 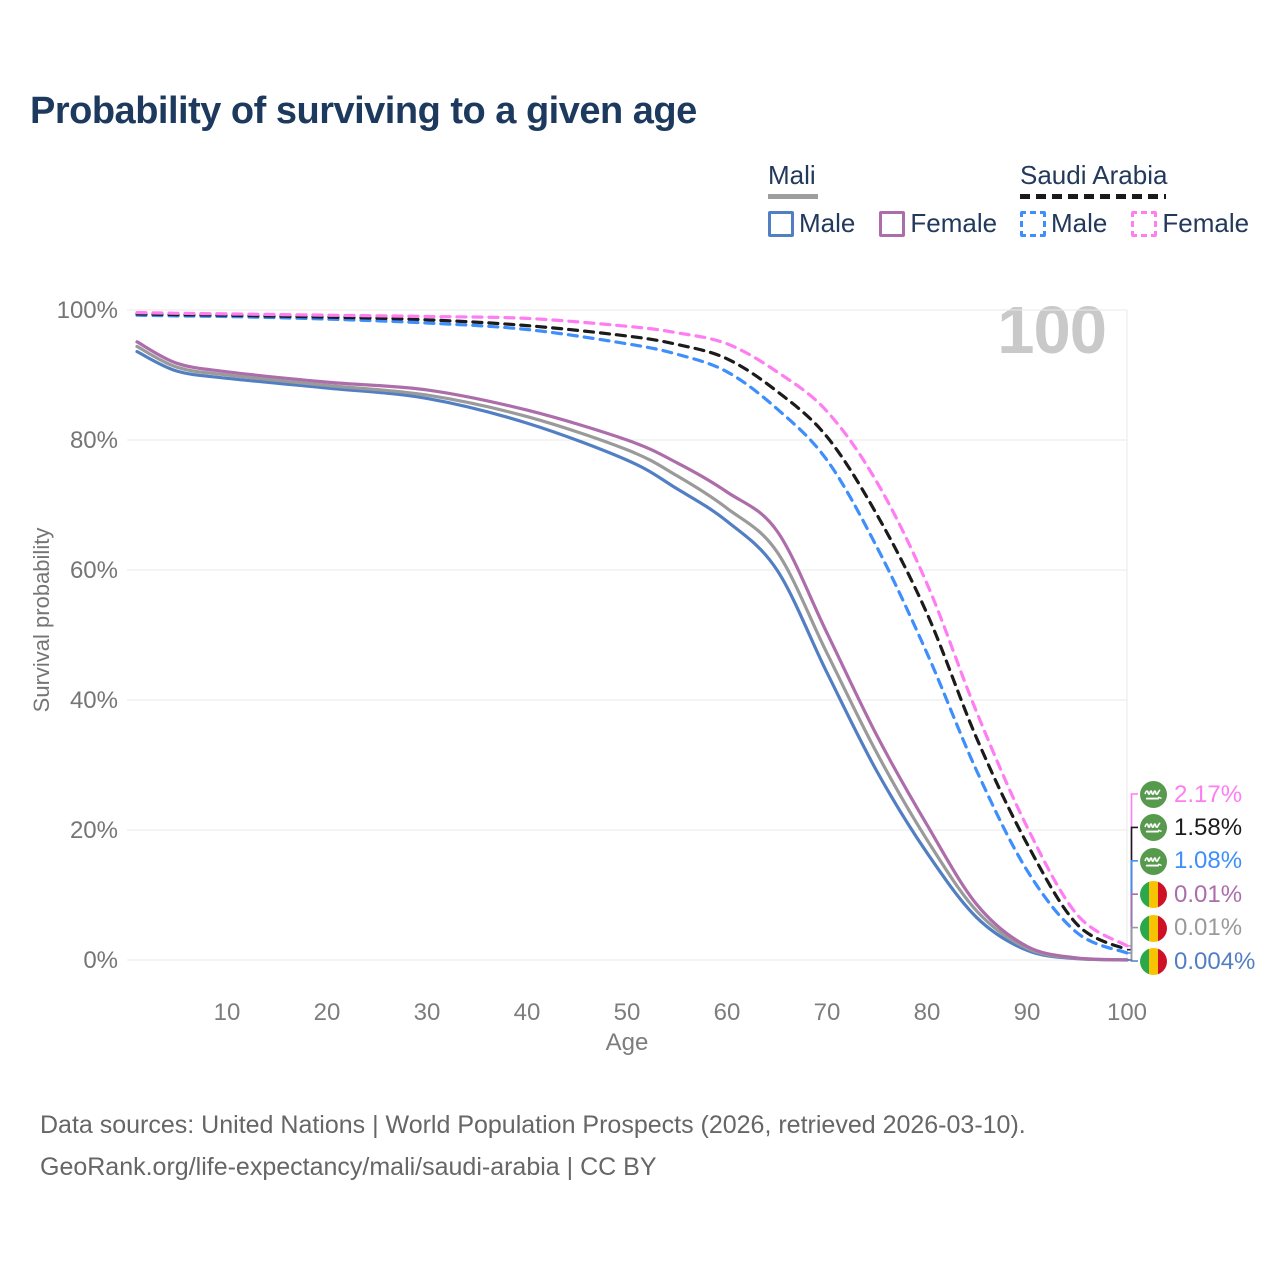 What do you see at coordinates (1208, 794) in the screenshot?
I see `end-label-value: 2.17%` at bounding box center [1208, 794].